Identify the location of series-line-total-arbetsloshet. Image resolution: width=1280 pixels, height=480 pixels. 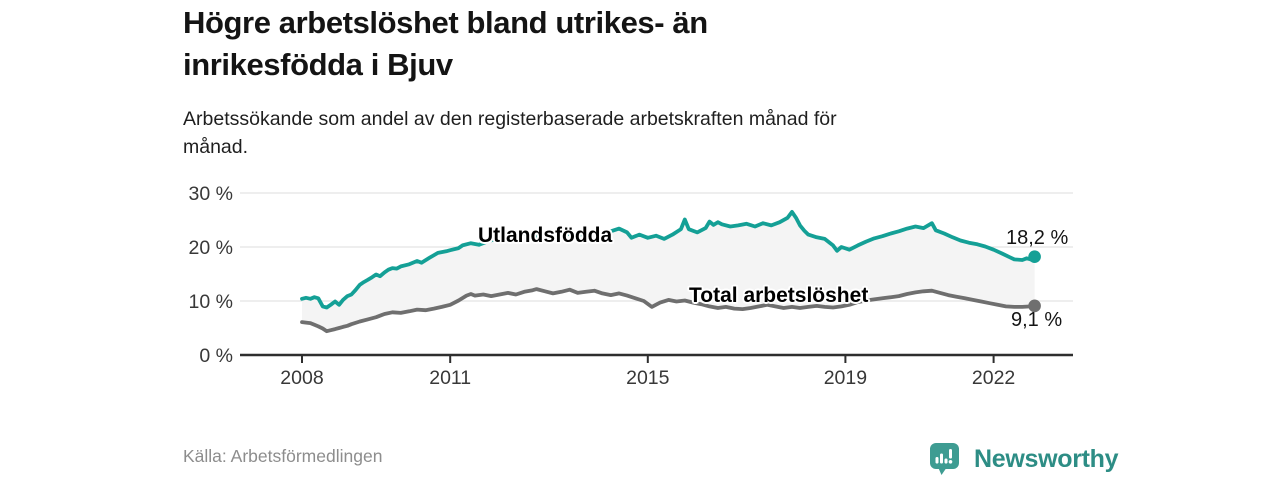
(668, 310).